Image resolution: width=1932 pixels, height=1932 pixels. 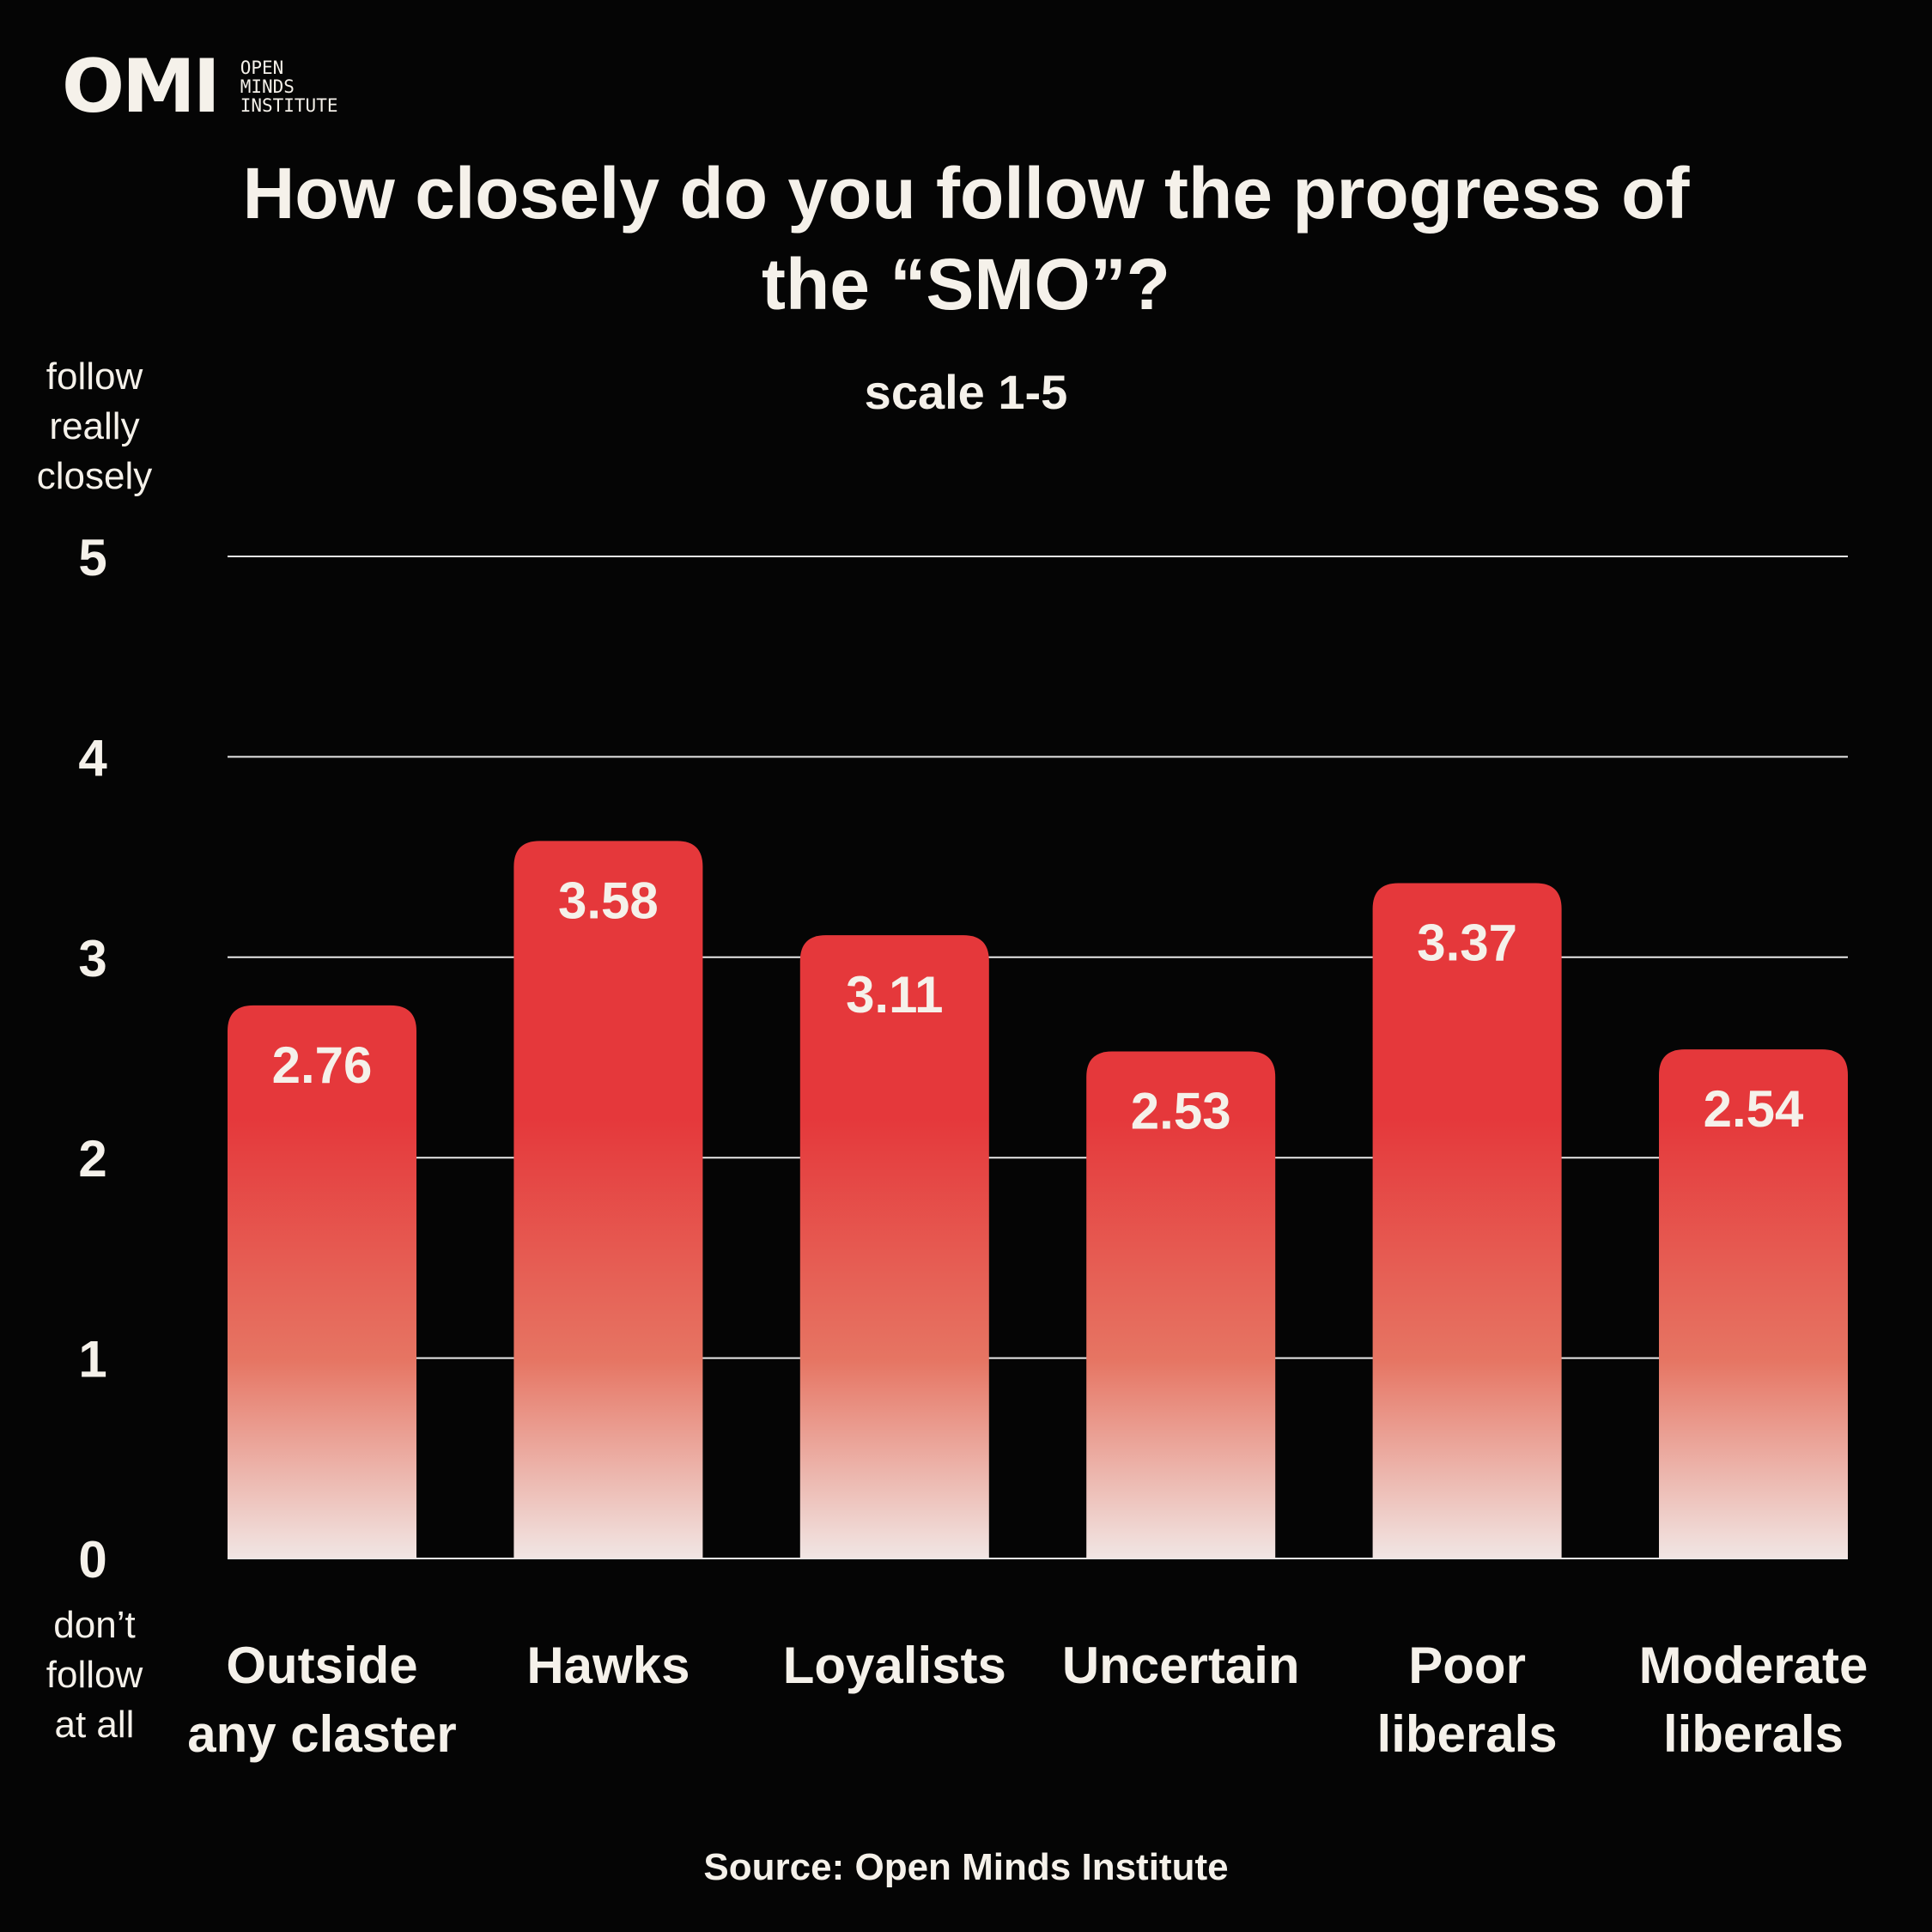 What do you see at coordinates (92, 1360) in the screenshot?
I see `y-tick-label: 1` at bounding box center [92, 1360].